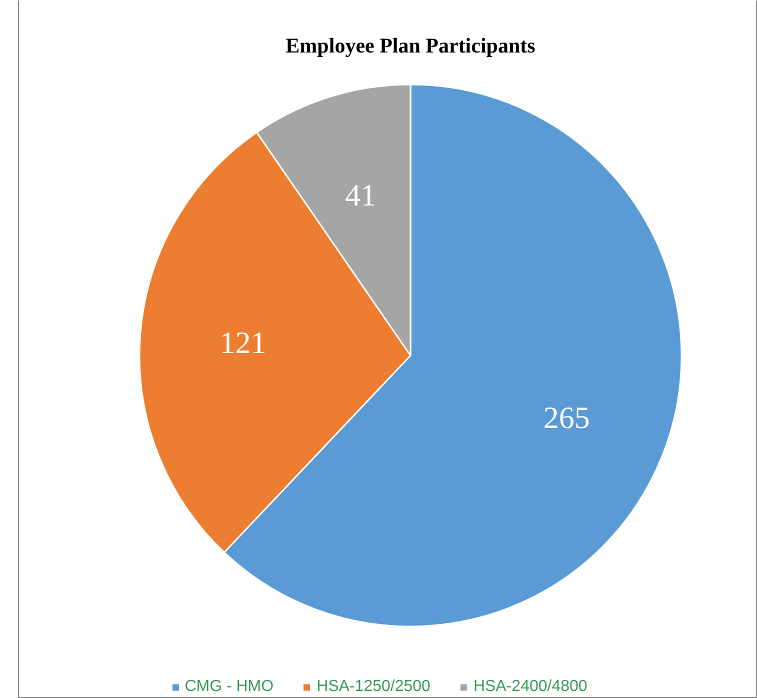  What do you see at coordinates (229, 687) in the screenshot?
I see `legend-label: CMG - HMO` at bounding box center [229, 687].